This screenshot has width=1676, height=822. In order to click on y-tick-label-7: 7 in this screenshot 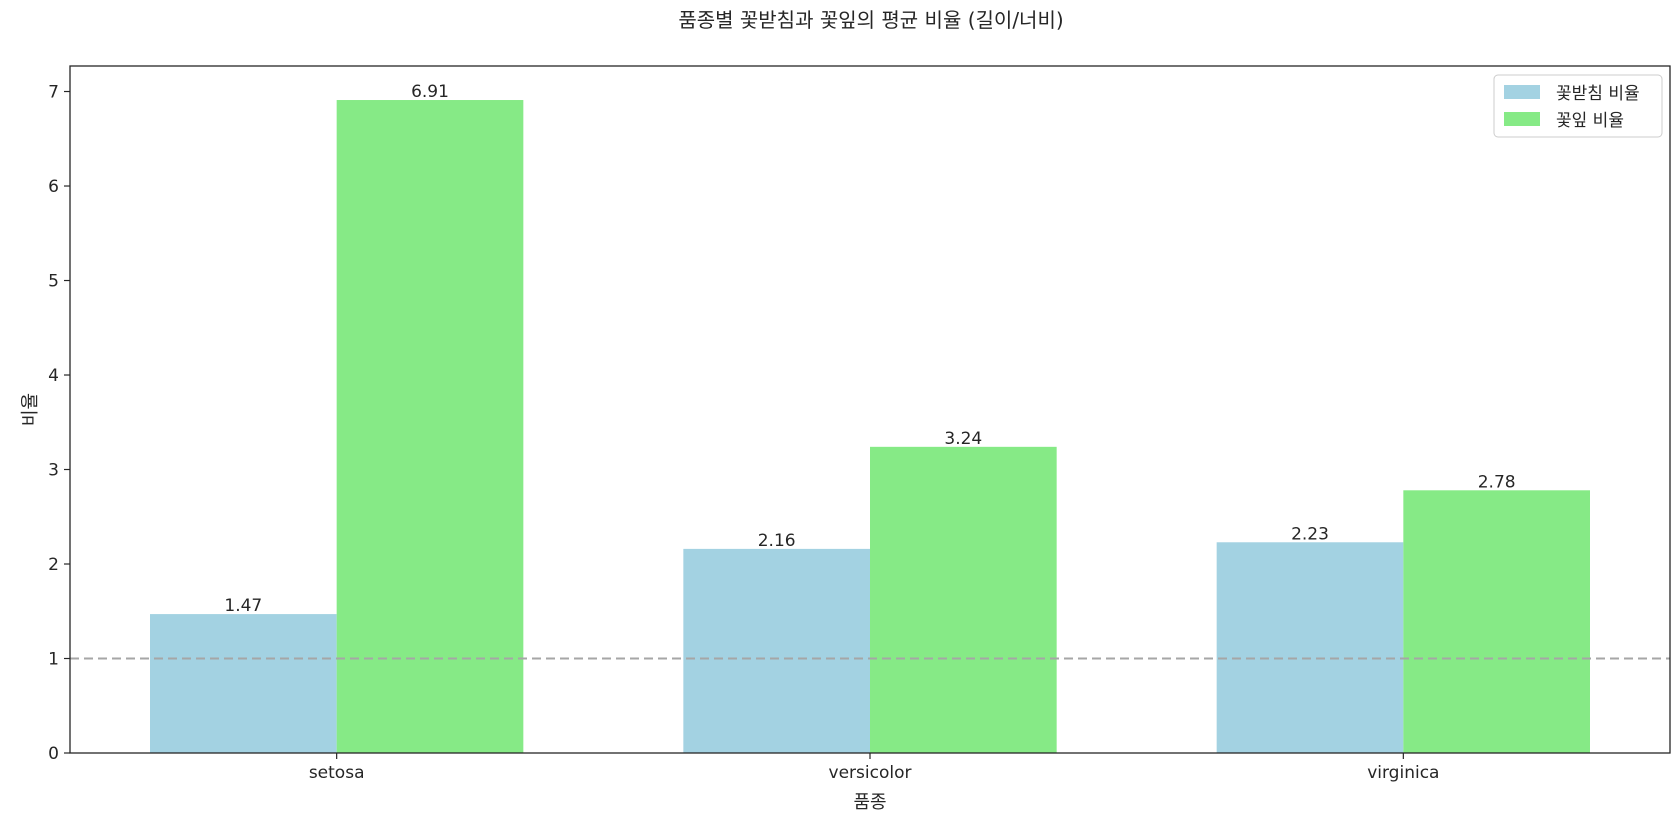, I will do `click(53, 93)`.